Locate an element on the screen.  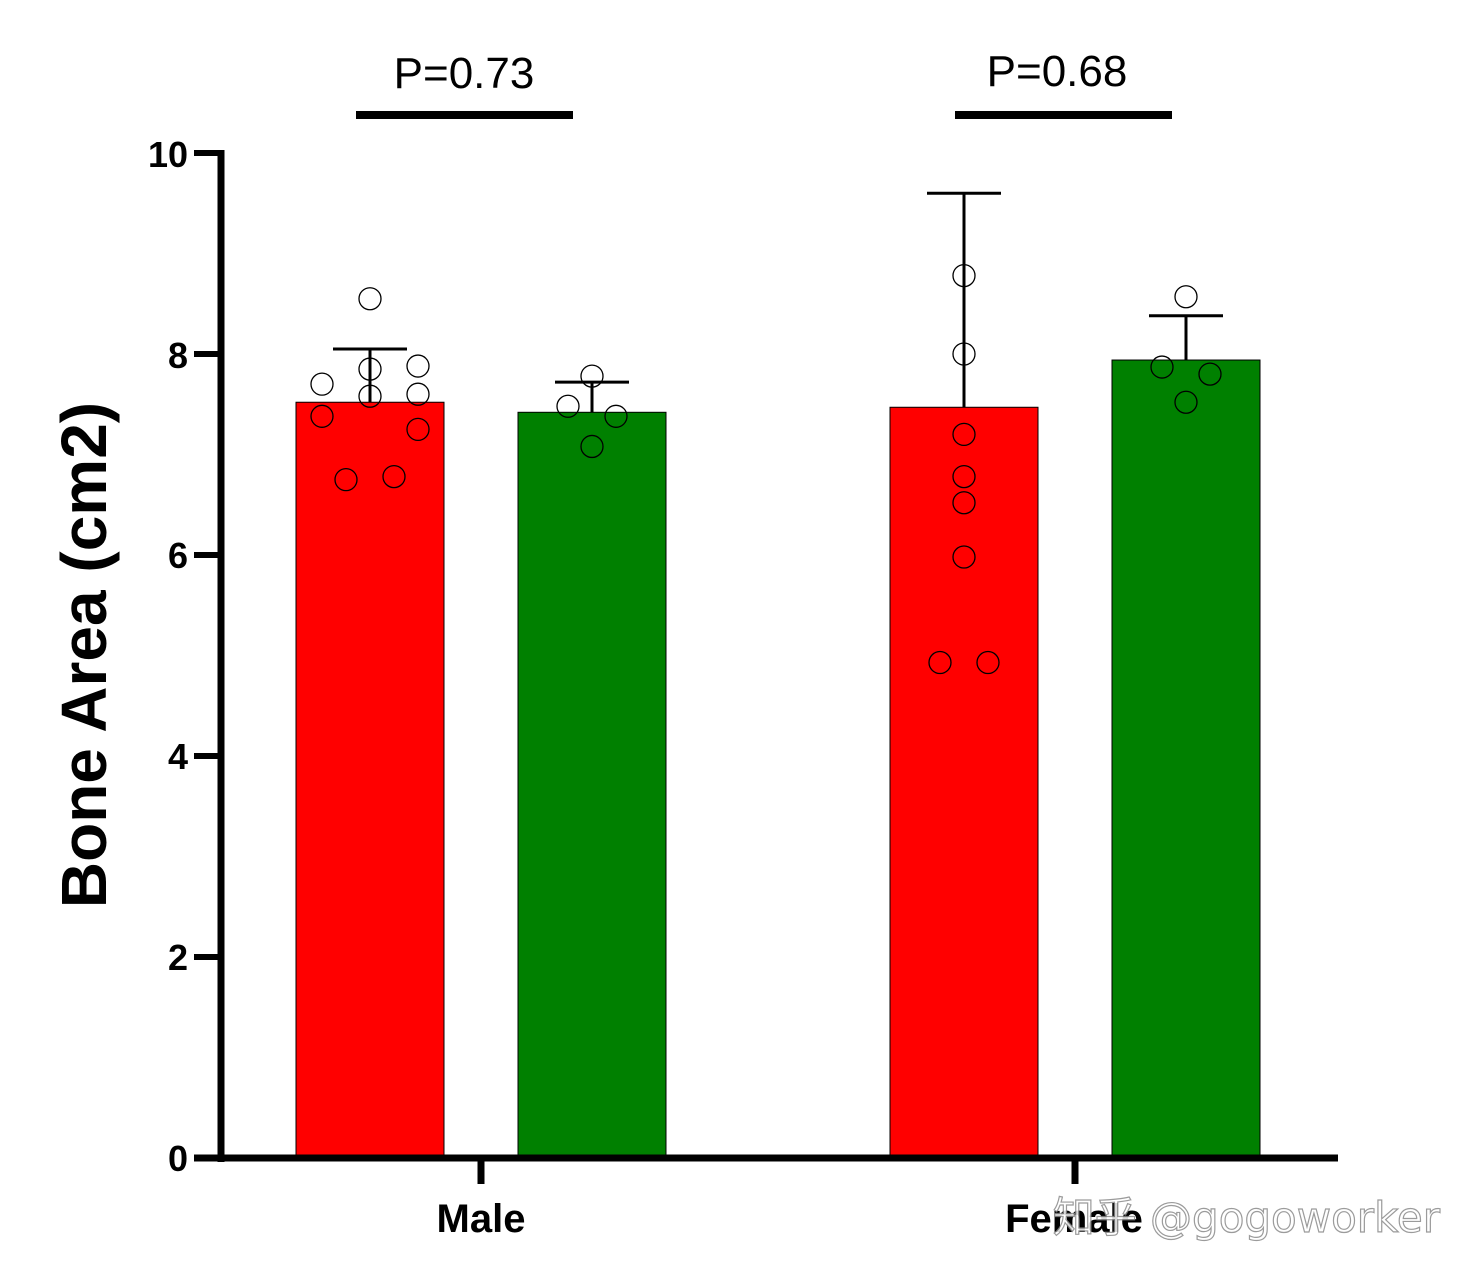
x-category-label-female: Female is located at coordinates (1074, 1219).